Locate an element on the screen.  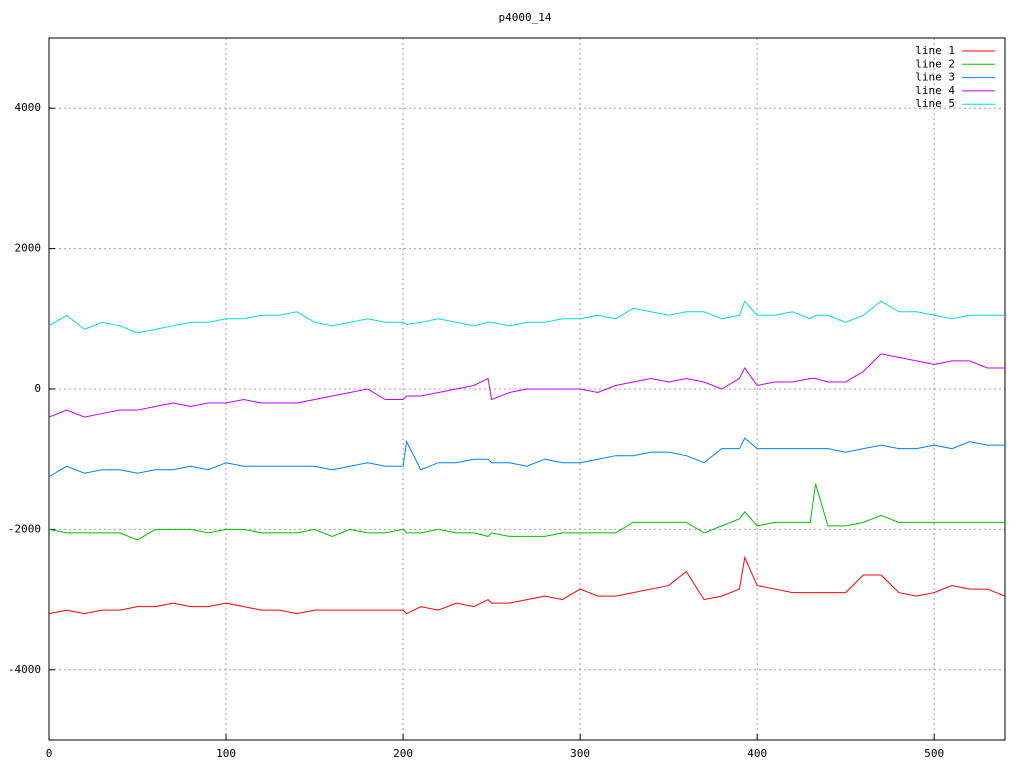
x-tick-label: 0 is located at coordinates (49, 753).